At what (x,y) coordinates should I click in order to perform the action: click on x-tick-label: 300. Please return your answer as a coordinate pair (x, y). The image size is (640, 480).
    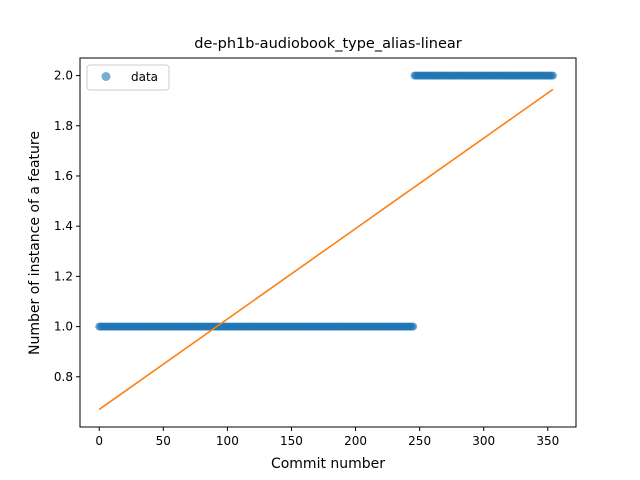
    Looking at the image, I should click on (483, 441).